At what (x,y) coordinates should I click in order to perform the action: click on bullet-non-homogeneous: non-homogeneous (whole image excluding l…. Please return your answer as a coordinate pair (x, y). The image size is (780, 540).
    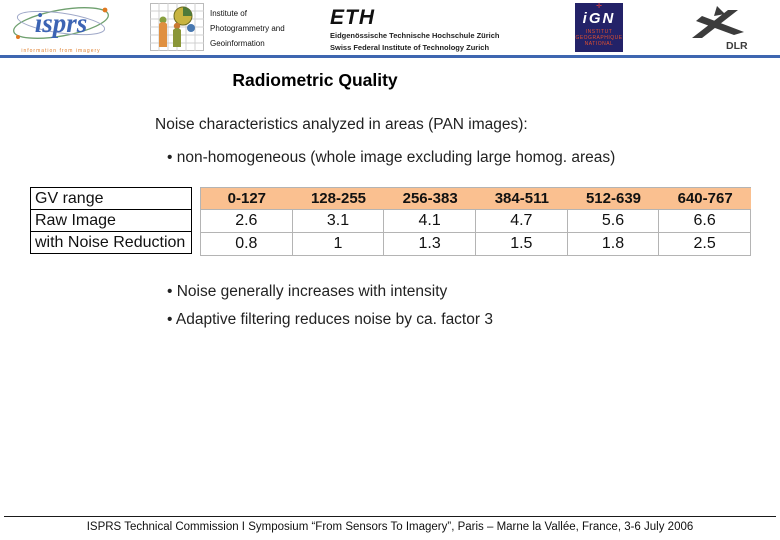
    Looking at the image, I should click on (391, 158).